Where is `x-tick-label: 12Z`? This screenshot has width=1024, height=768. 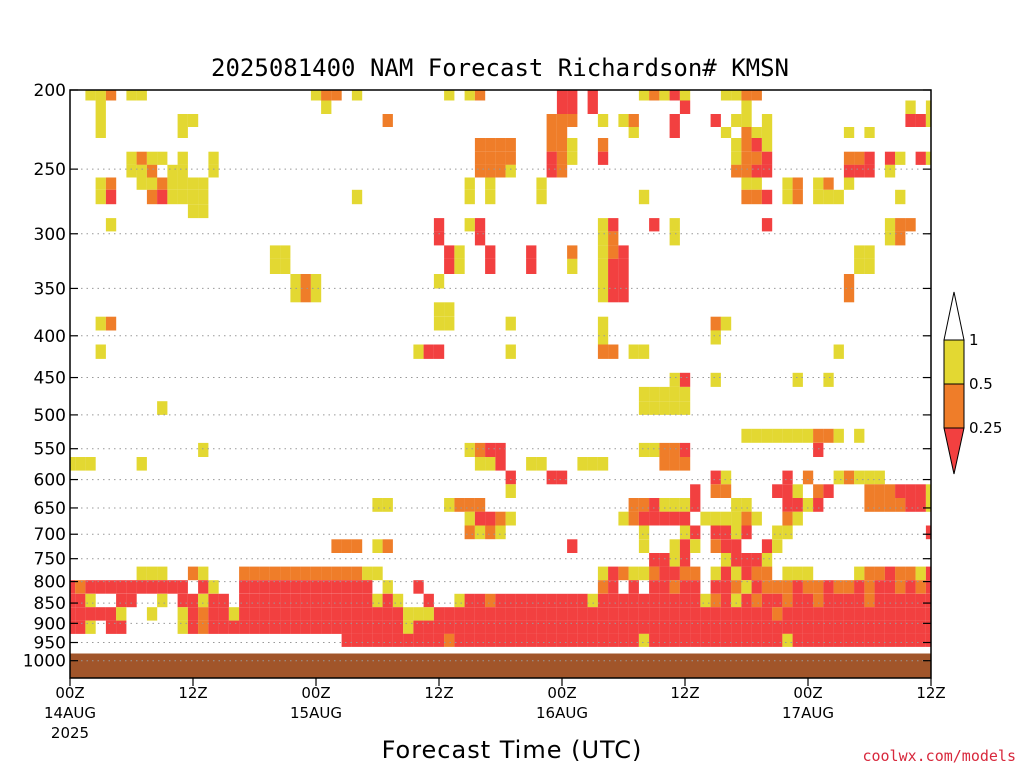 x-tick-label: 12Z is located at coordinates (930, 693).